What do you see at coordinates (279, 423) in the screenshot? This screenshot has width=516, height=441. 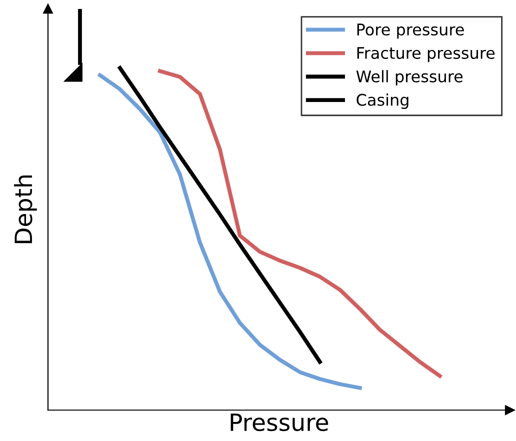 I see `x-axis-title: Pressure` at bounding box center [279, 423].